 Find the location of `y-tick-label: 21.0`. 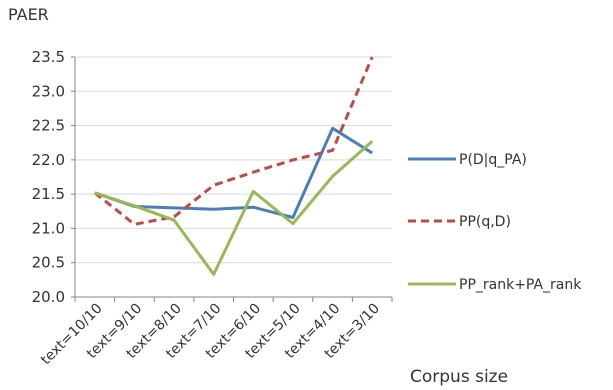

y-tick-label: 21.0 is located at coordinates (48, 228).